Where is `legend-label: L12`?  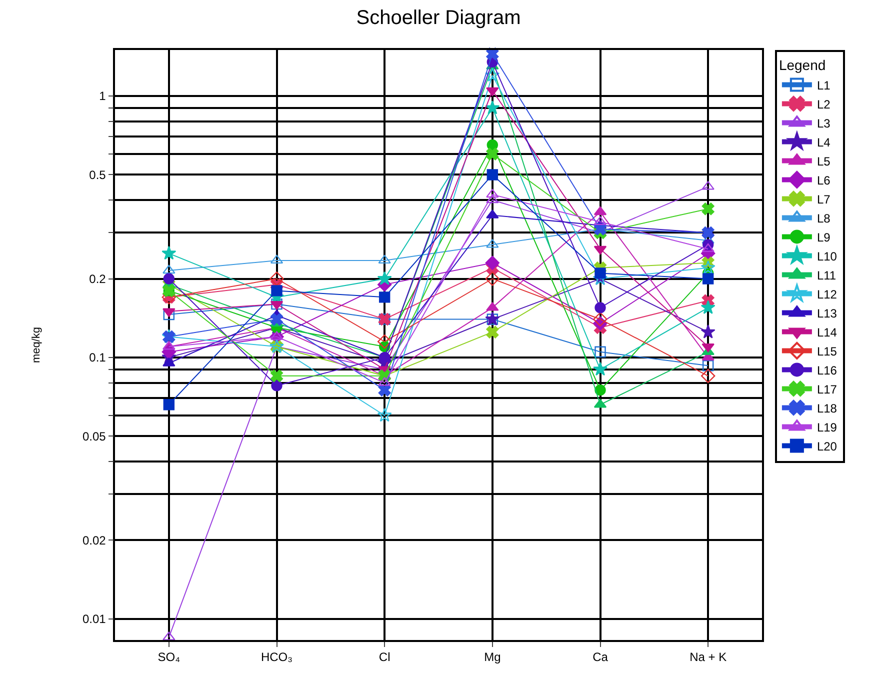 legend-label: L12 is located at coordinates (827, 294).